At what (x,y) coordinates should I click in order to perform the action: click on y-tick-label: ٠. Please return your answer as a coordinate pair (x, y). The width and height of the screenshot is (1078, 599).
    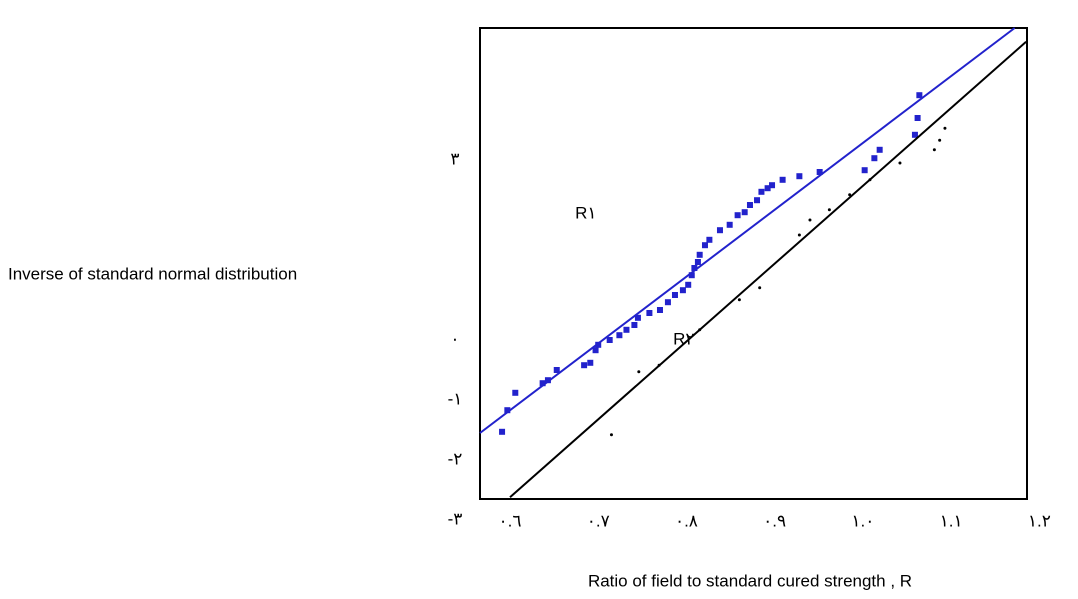
    Looking at the image, I should click on (454, 338).